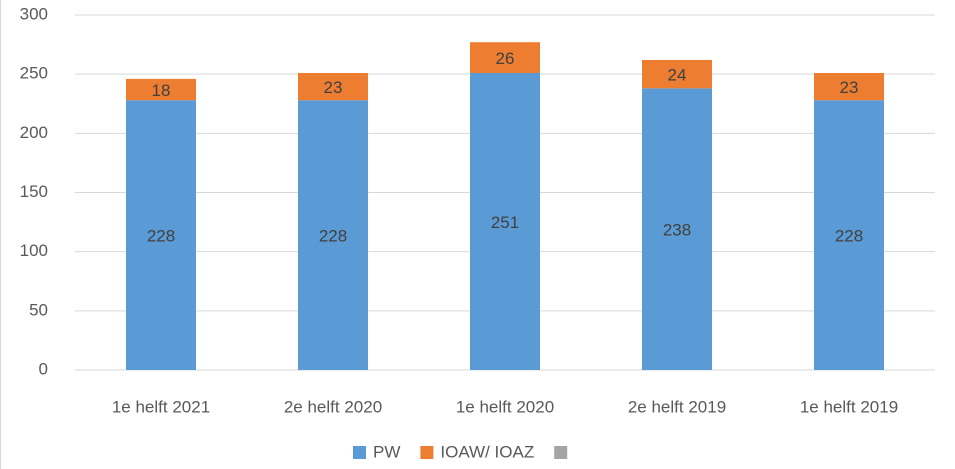 The image size is (955, 469). I want to click on data-label: 26, so click(505, 58).